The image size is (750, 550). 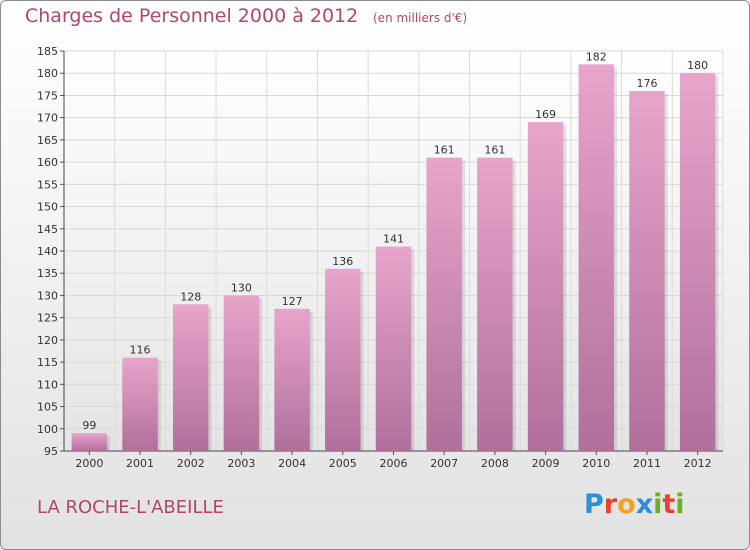 What do you see at coordinates (241, 463) in the screenshot?
I see `x-tick-label: 2003` at bounding box center [241, 463].